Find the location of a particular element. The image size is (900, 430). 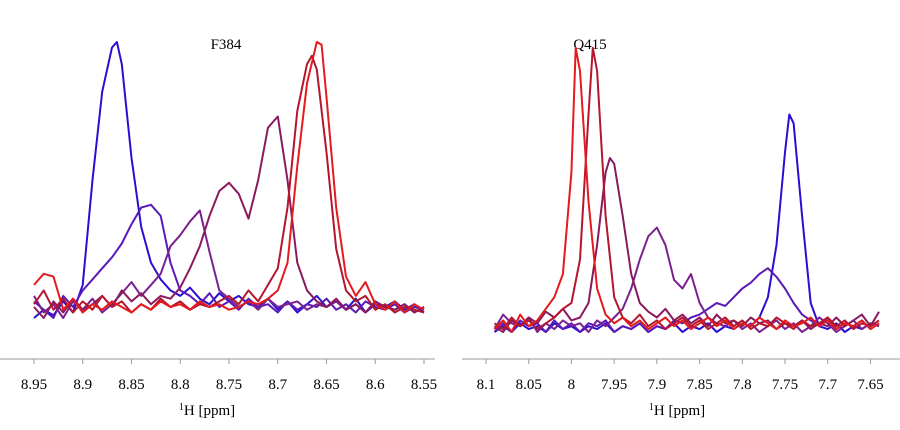

panel-title-f384: F384 is located at coordinates (226, 45).